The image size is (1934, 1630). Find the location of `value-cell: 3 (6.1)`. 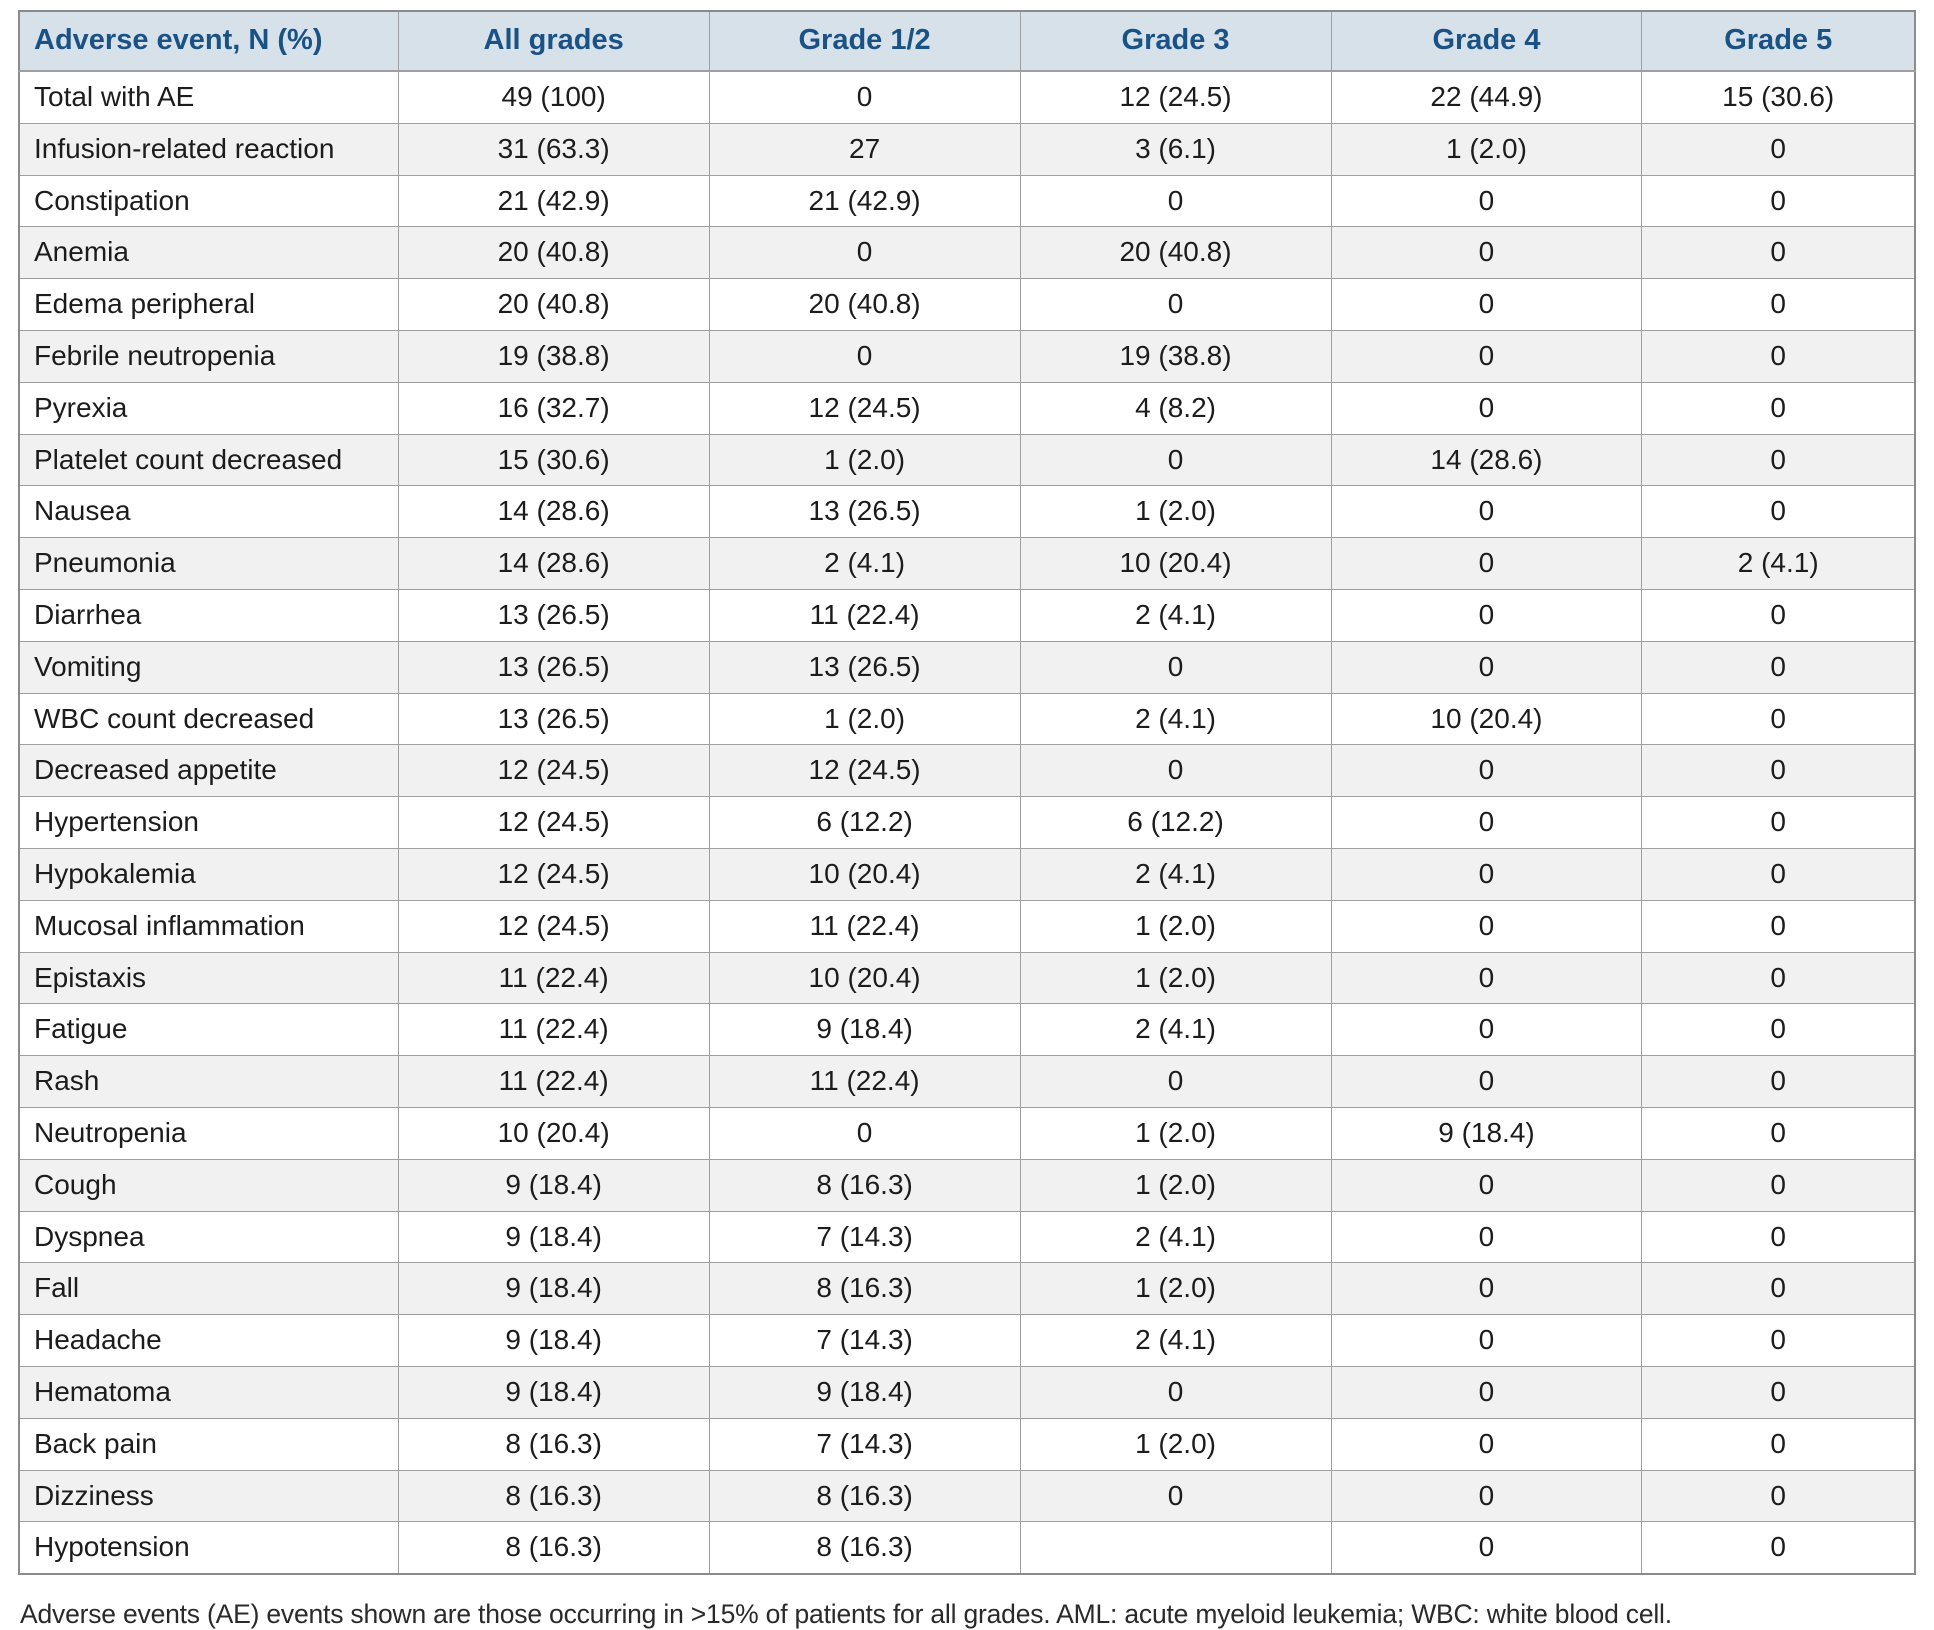

value-cell: 3 (6.1) is located at coordinates (1175, 149).